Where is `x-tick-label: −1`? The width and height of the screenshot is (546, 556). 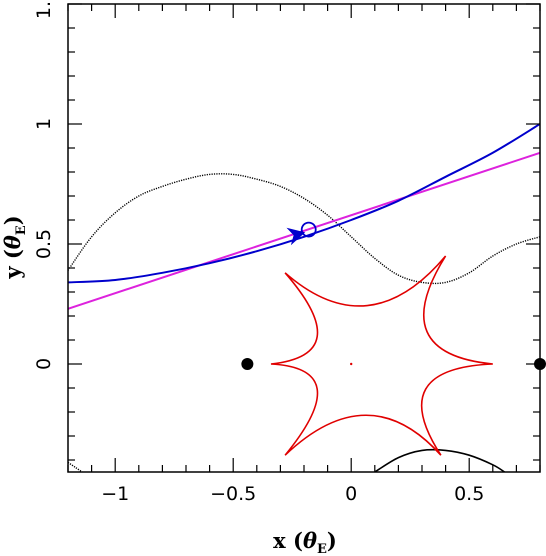
x-tick-label: −1 is located at coordinates (115, 494).